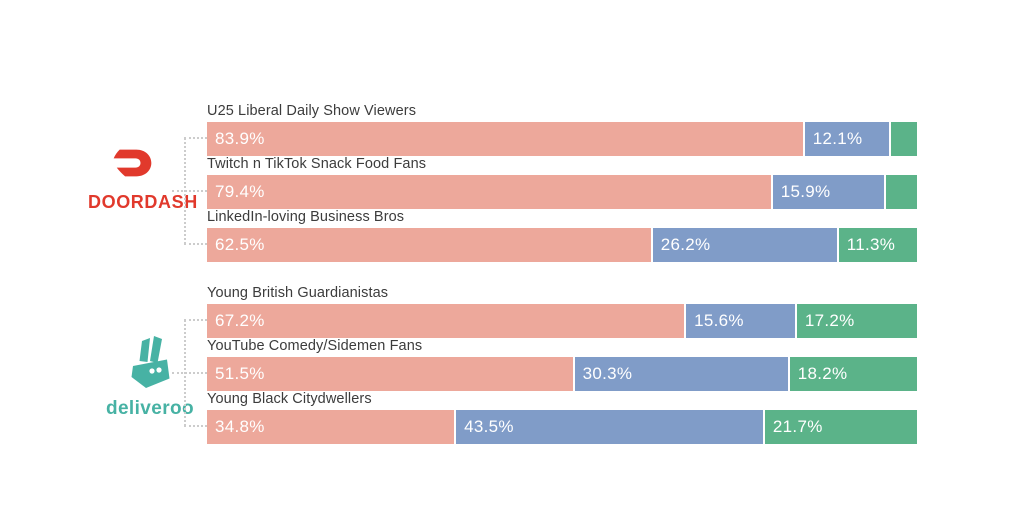 Image resolution: width=1024 pixels, height=532 pixels. I want to click on deliveroo-wordmark: deliveroo, so click(150, 408).